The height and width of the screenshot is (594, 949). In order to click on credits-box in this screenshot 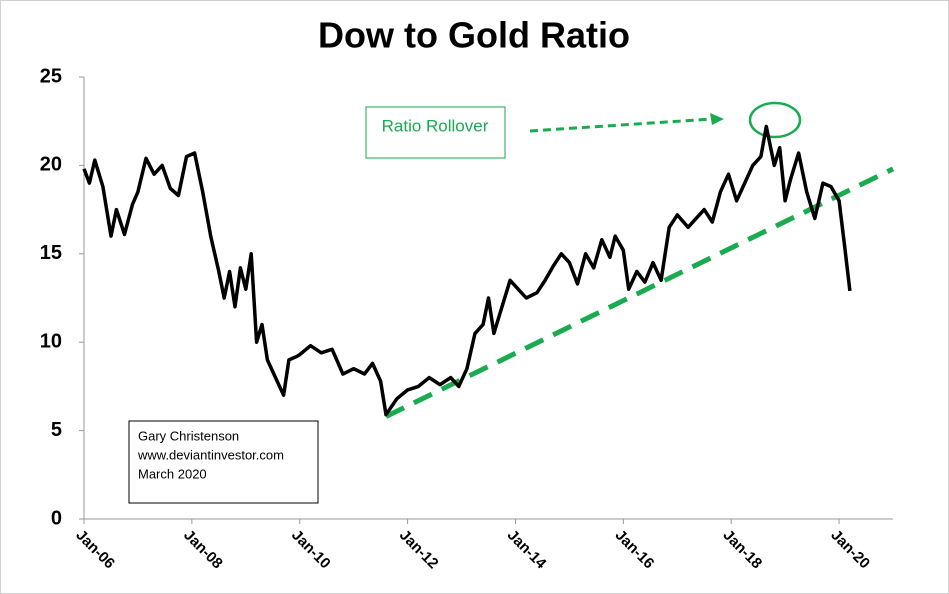, I will do `click(223, 462)`.